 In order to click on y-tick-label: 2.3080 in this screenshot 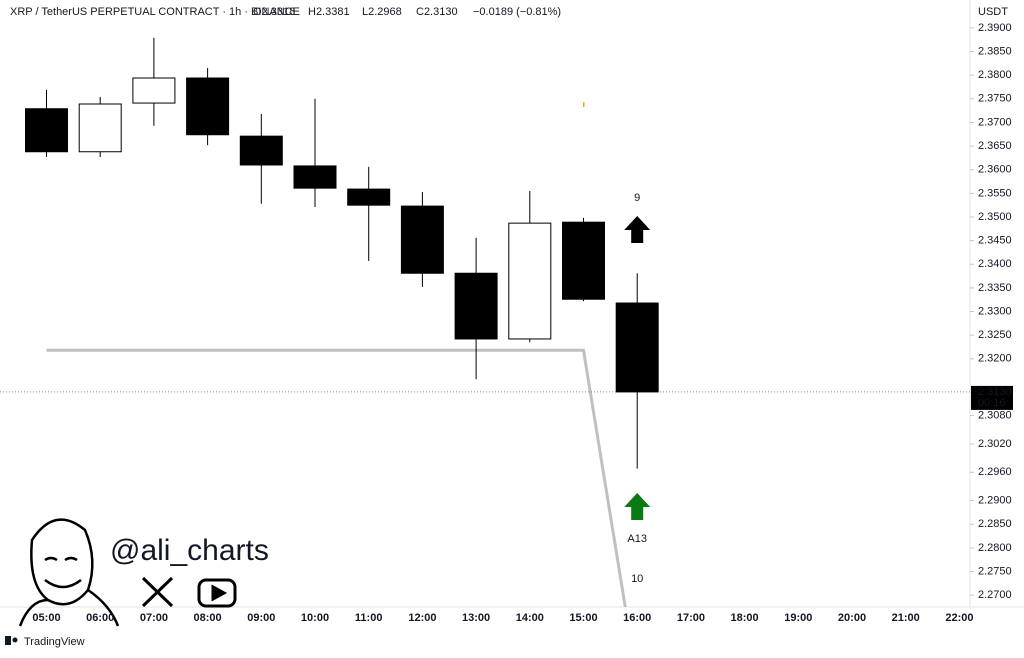, I will do `click(995, 415)`.